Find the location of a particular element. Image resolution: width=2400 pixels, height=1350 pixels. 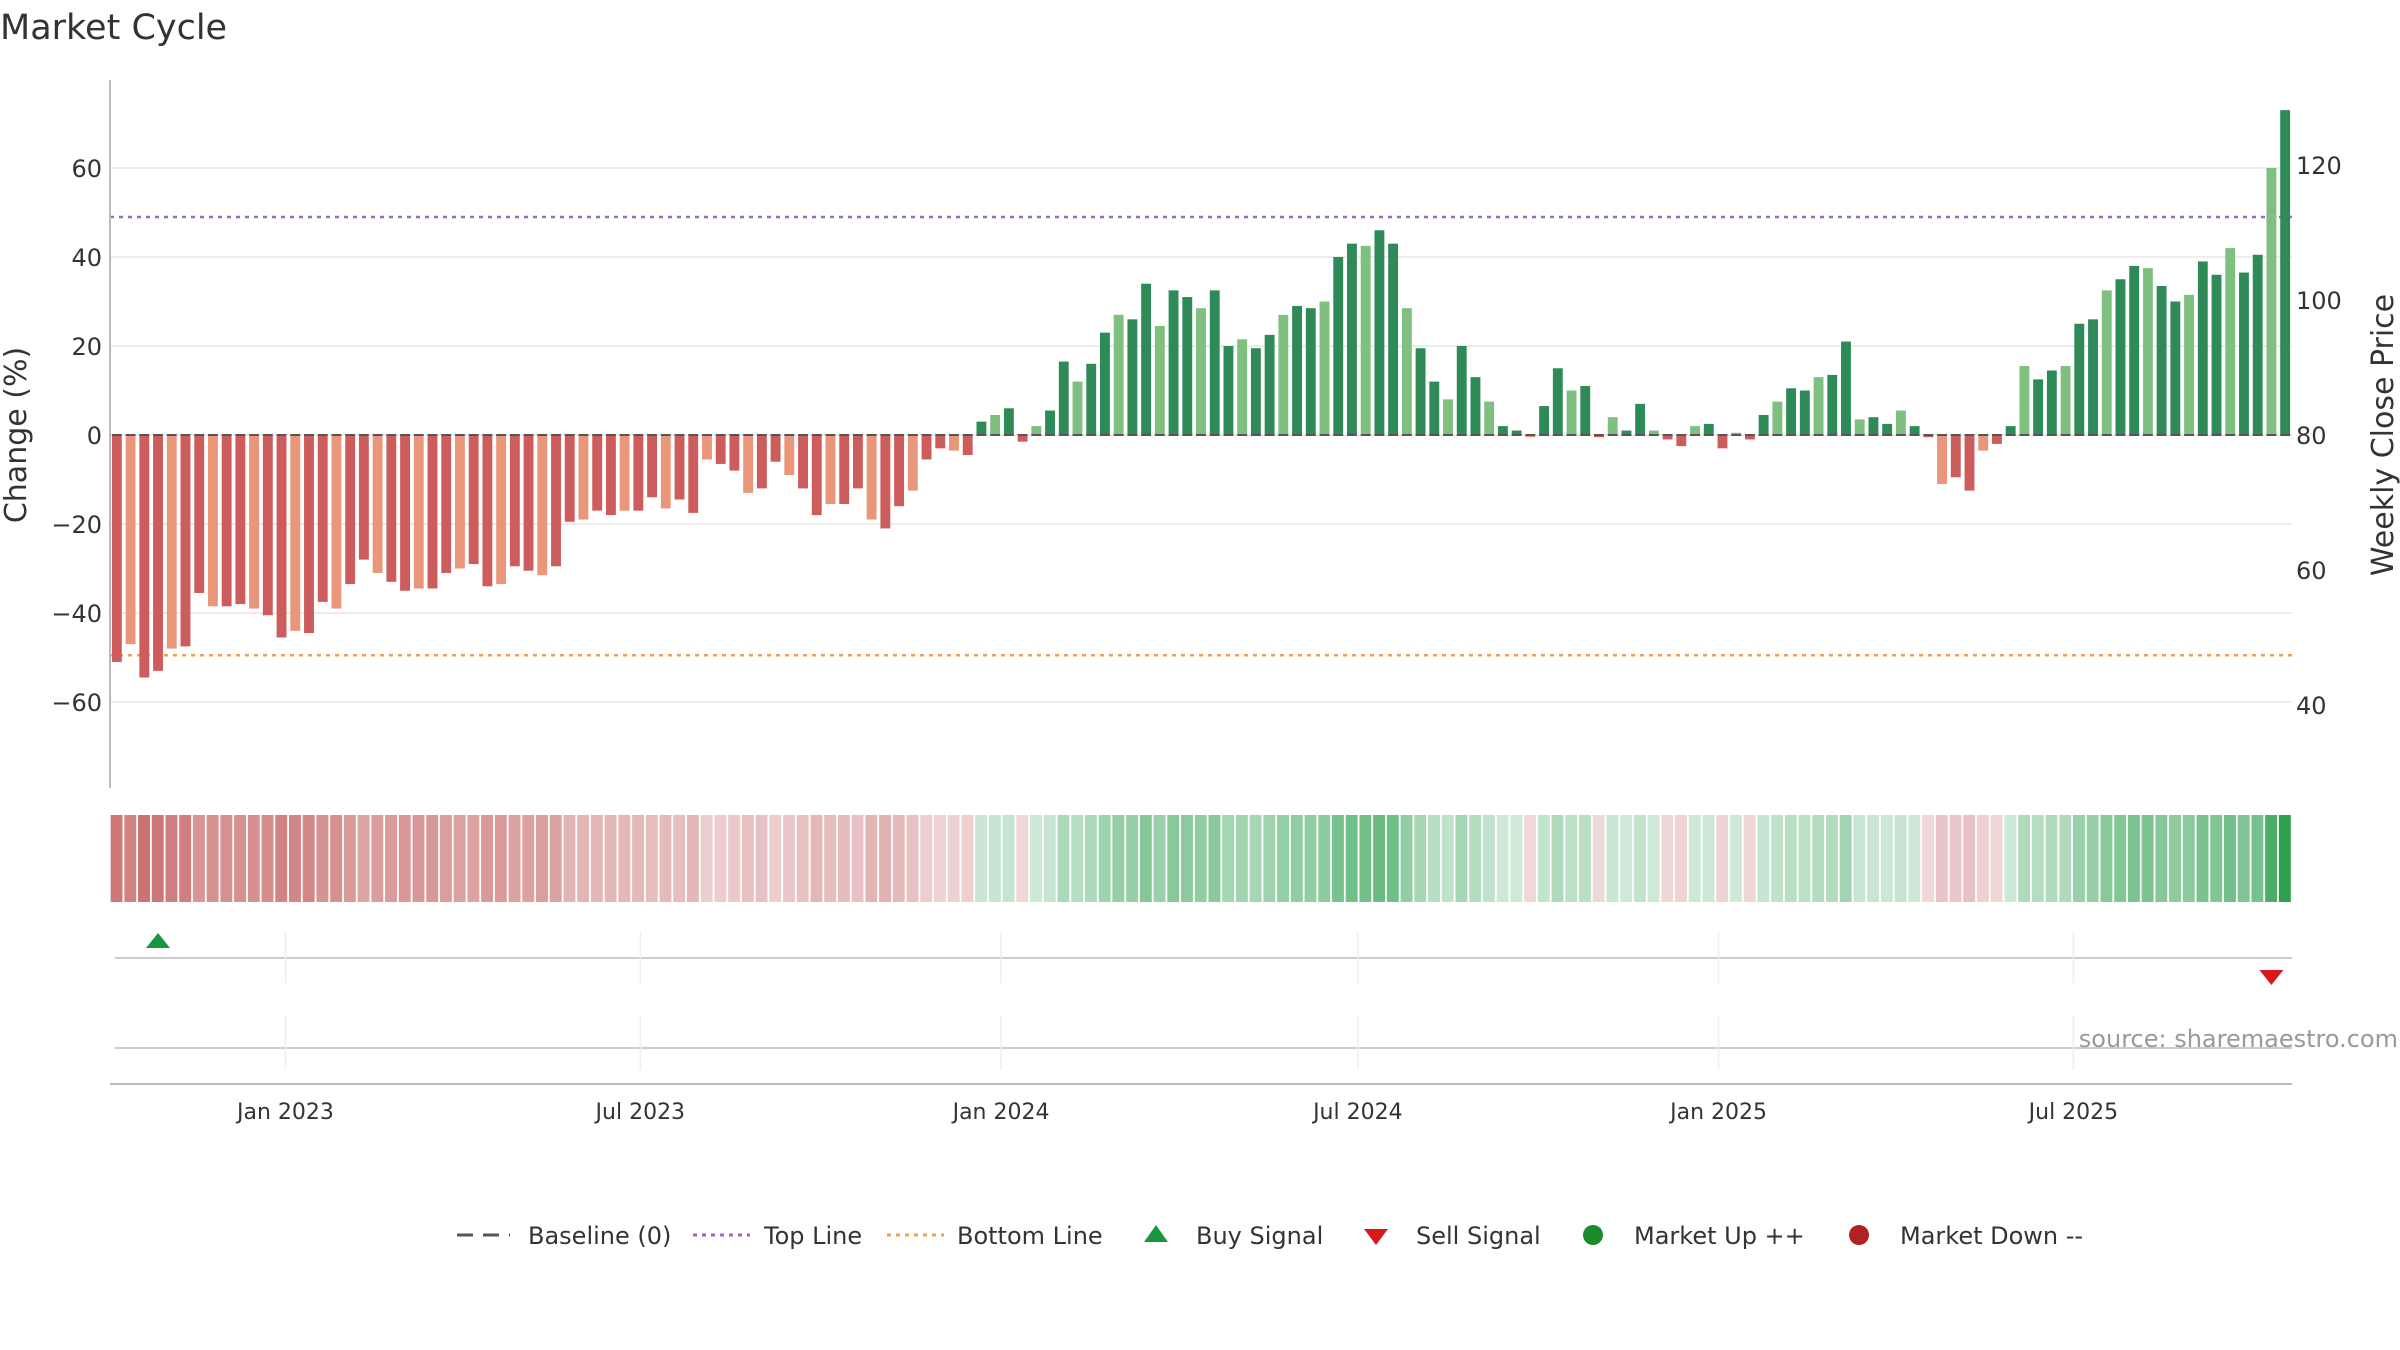

x-tick-label: Jul 2024 is located at coordinates (1357, 1112).